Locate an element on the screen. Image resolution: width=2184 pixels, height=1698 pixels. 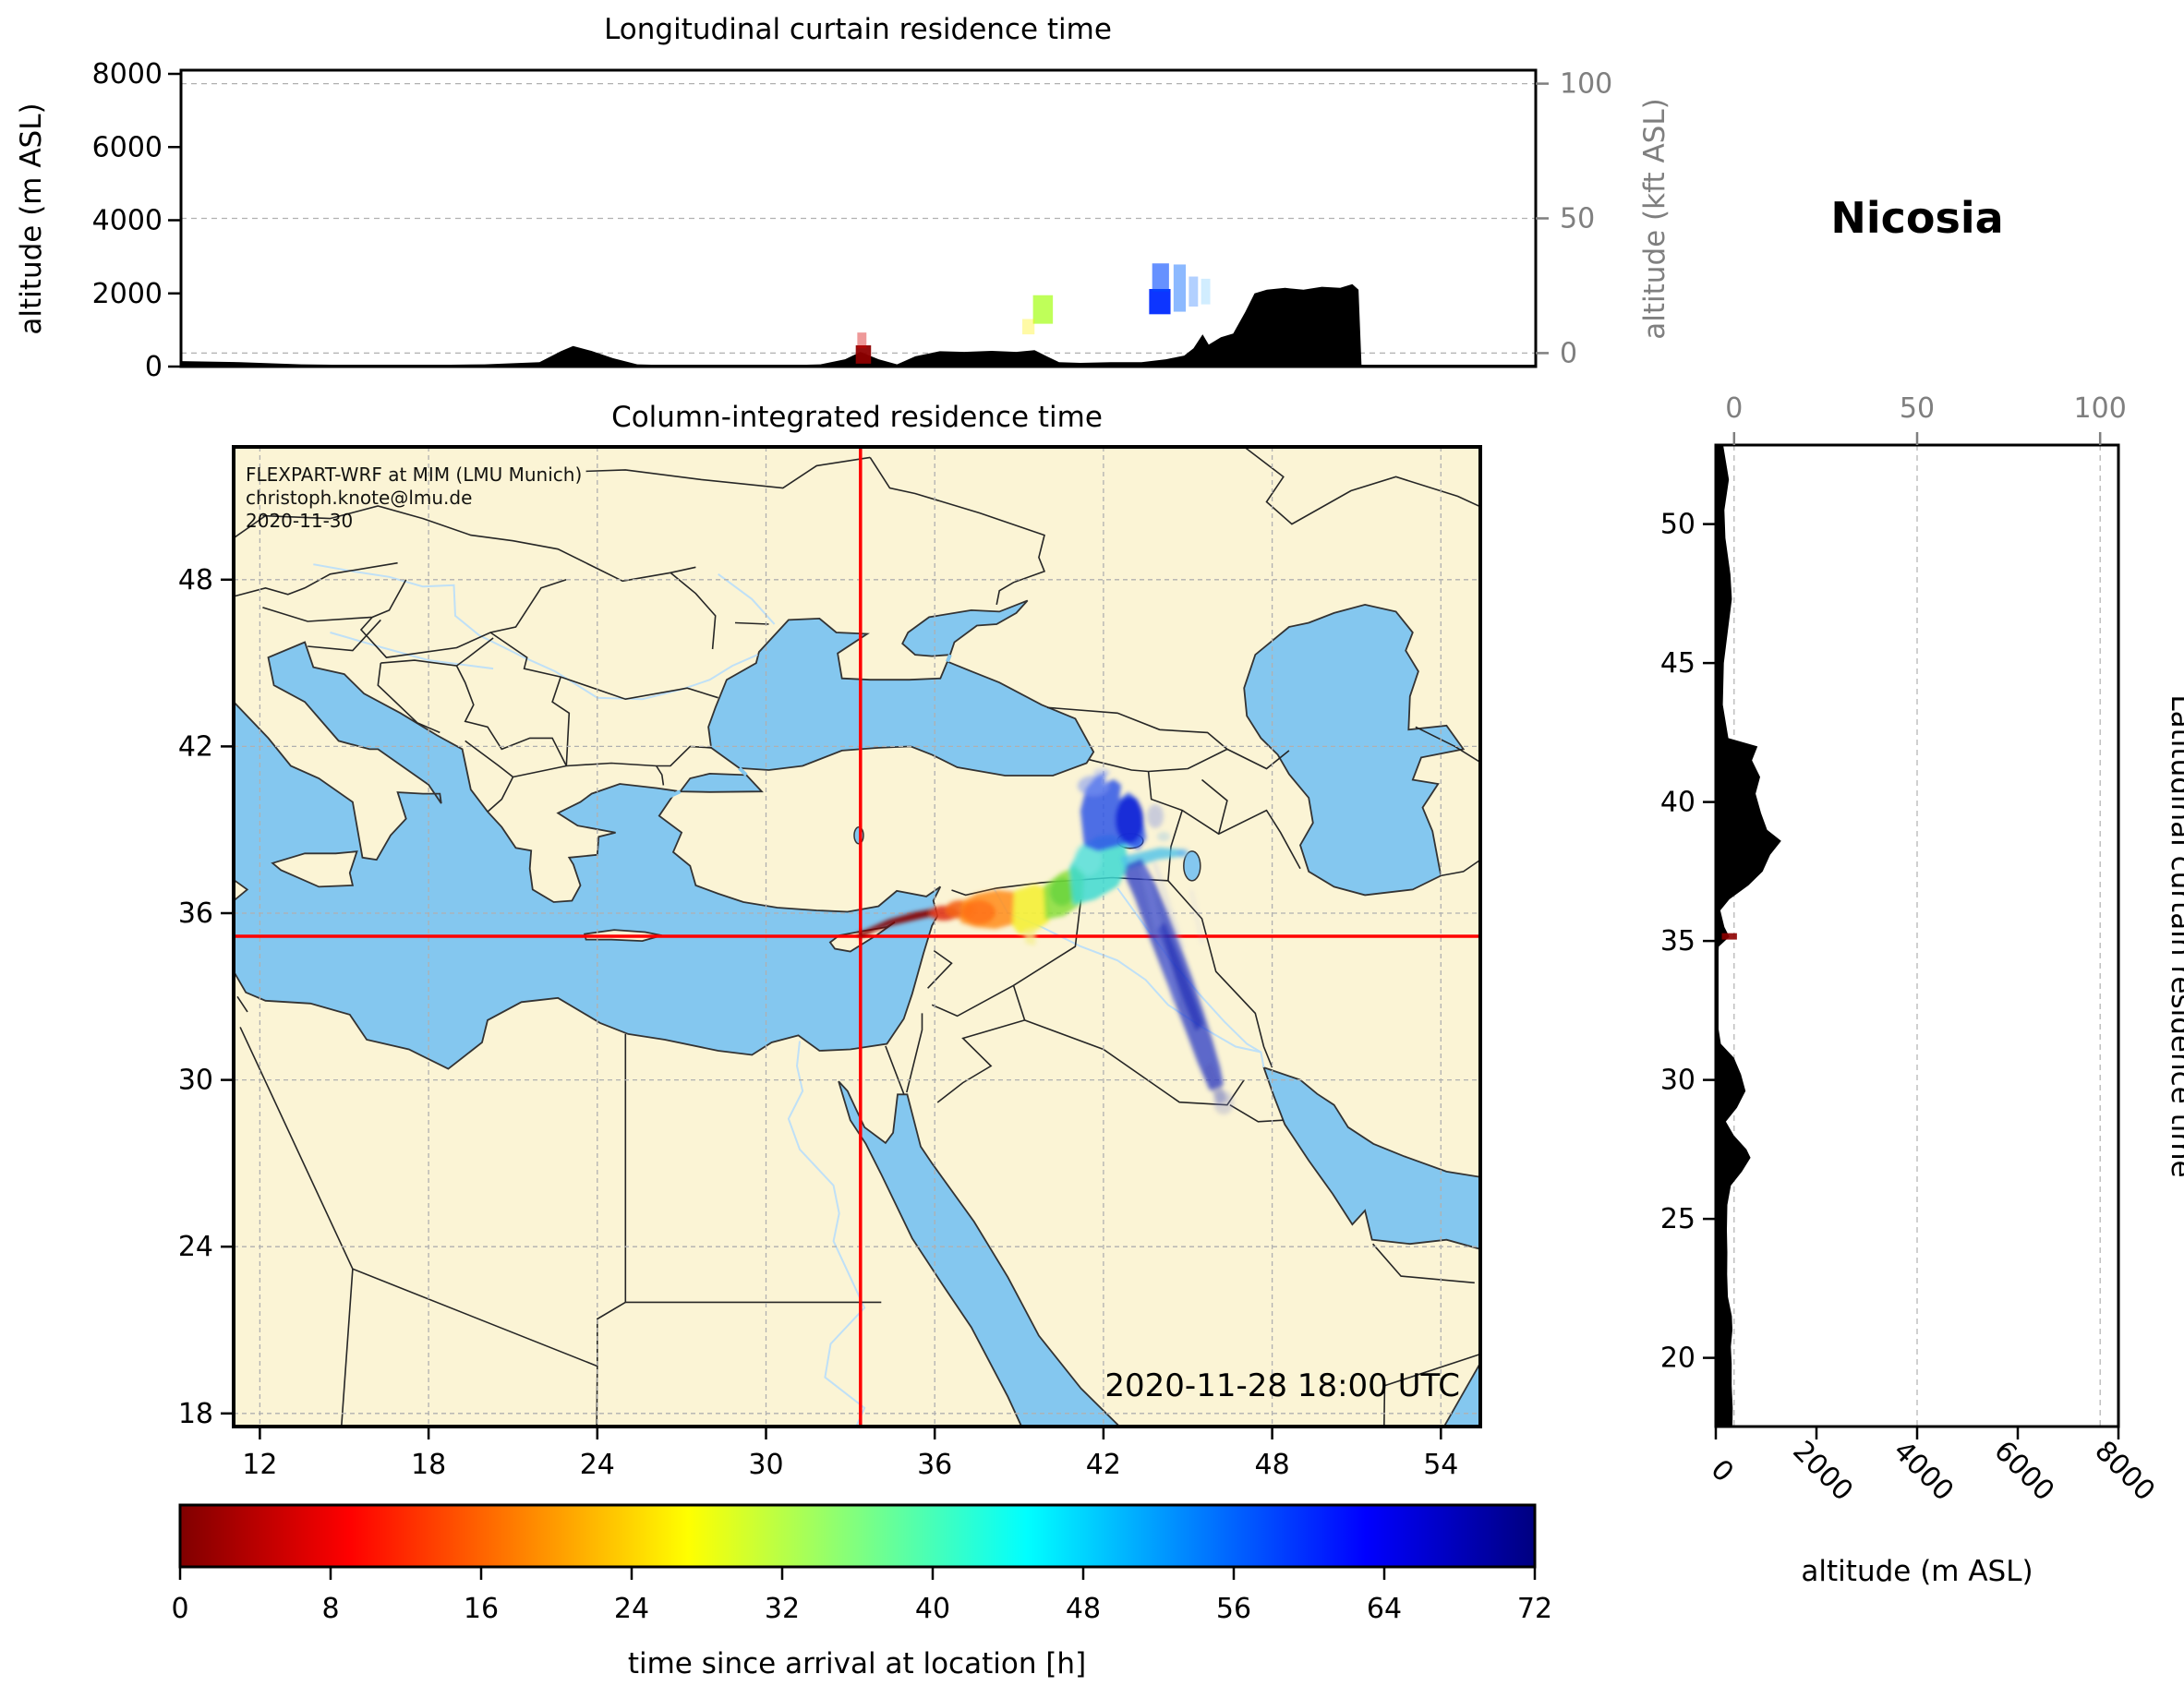
tick-label: 25 is located at coordinates (1677, 1219).